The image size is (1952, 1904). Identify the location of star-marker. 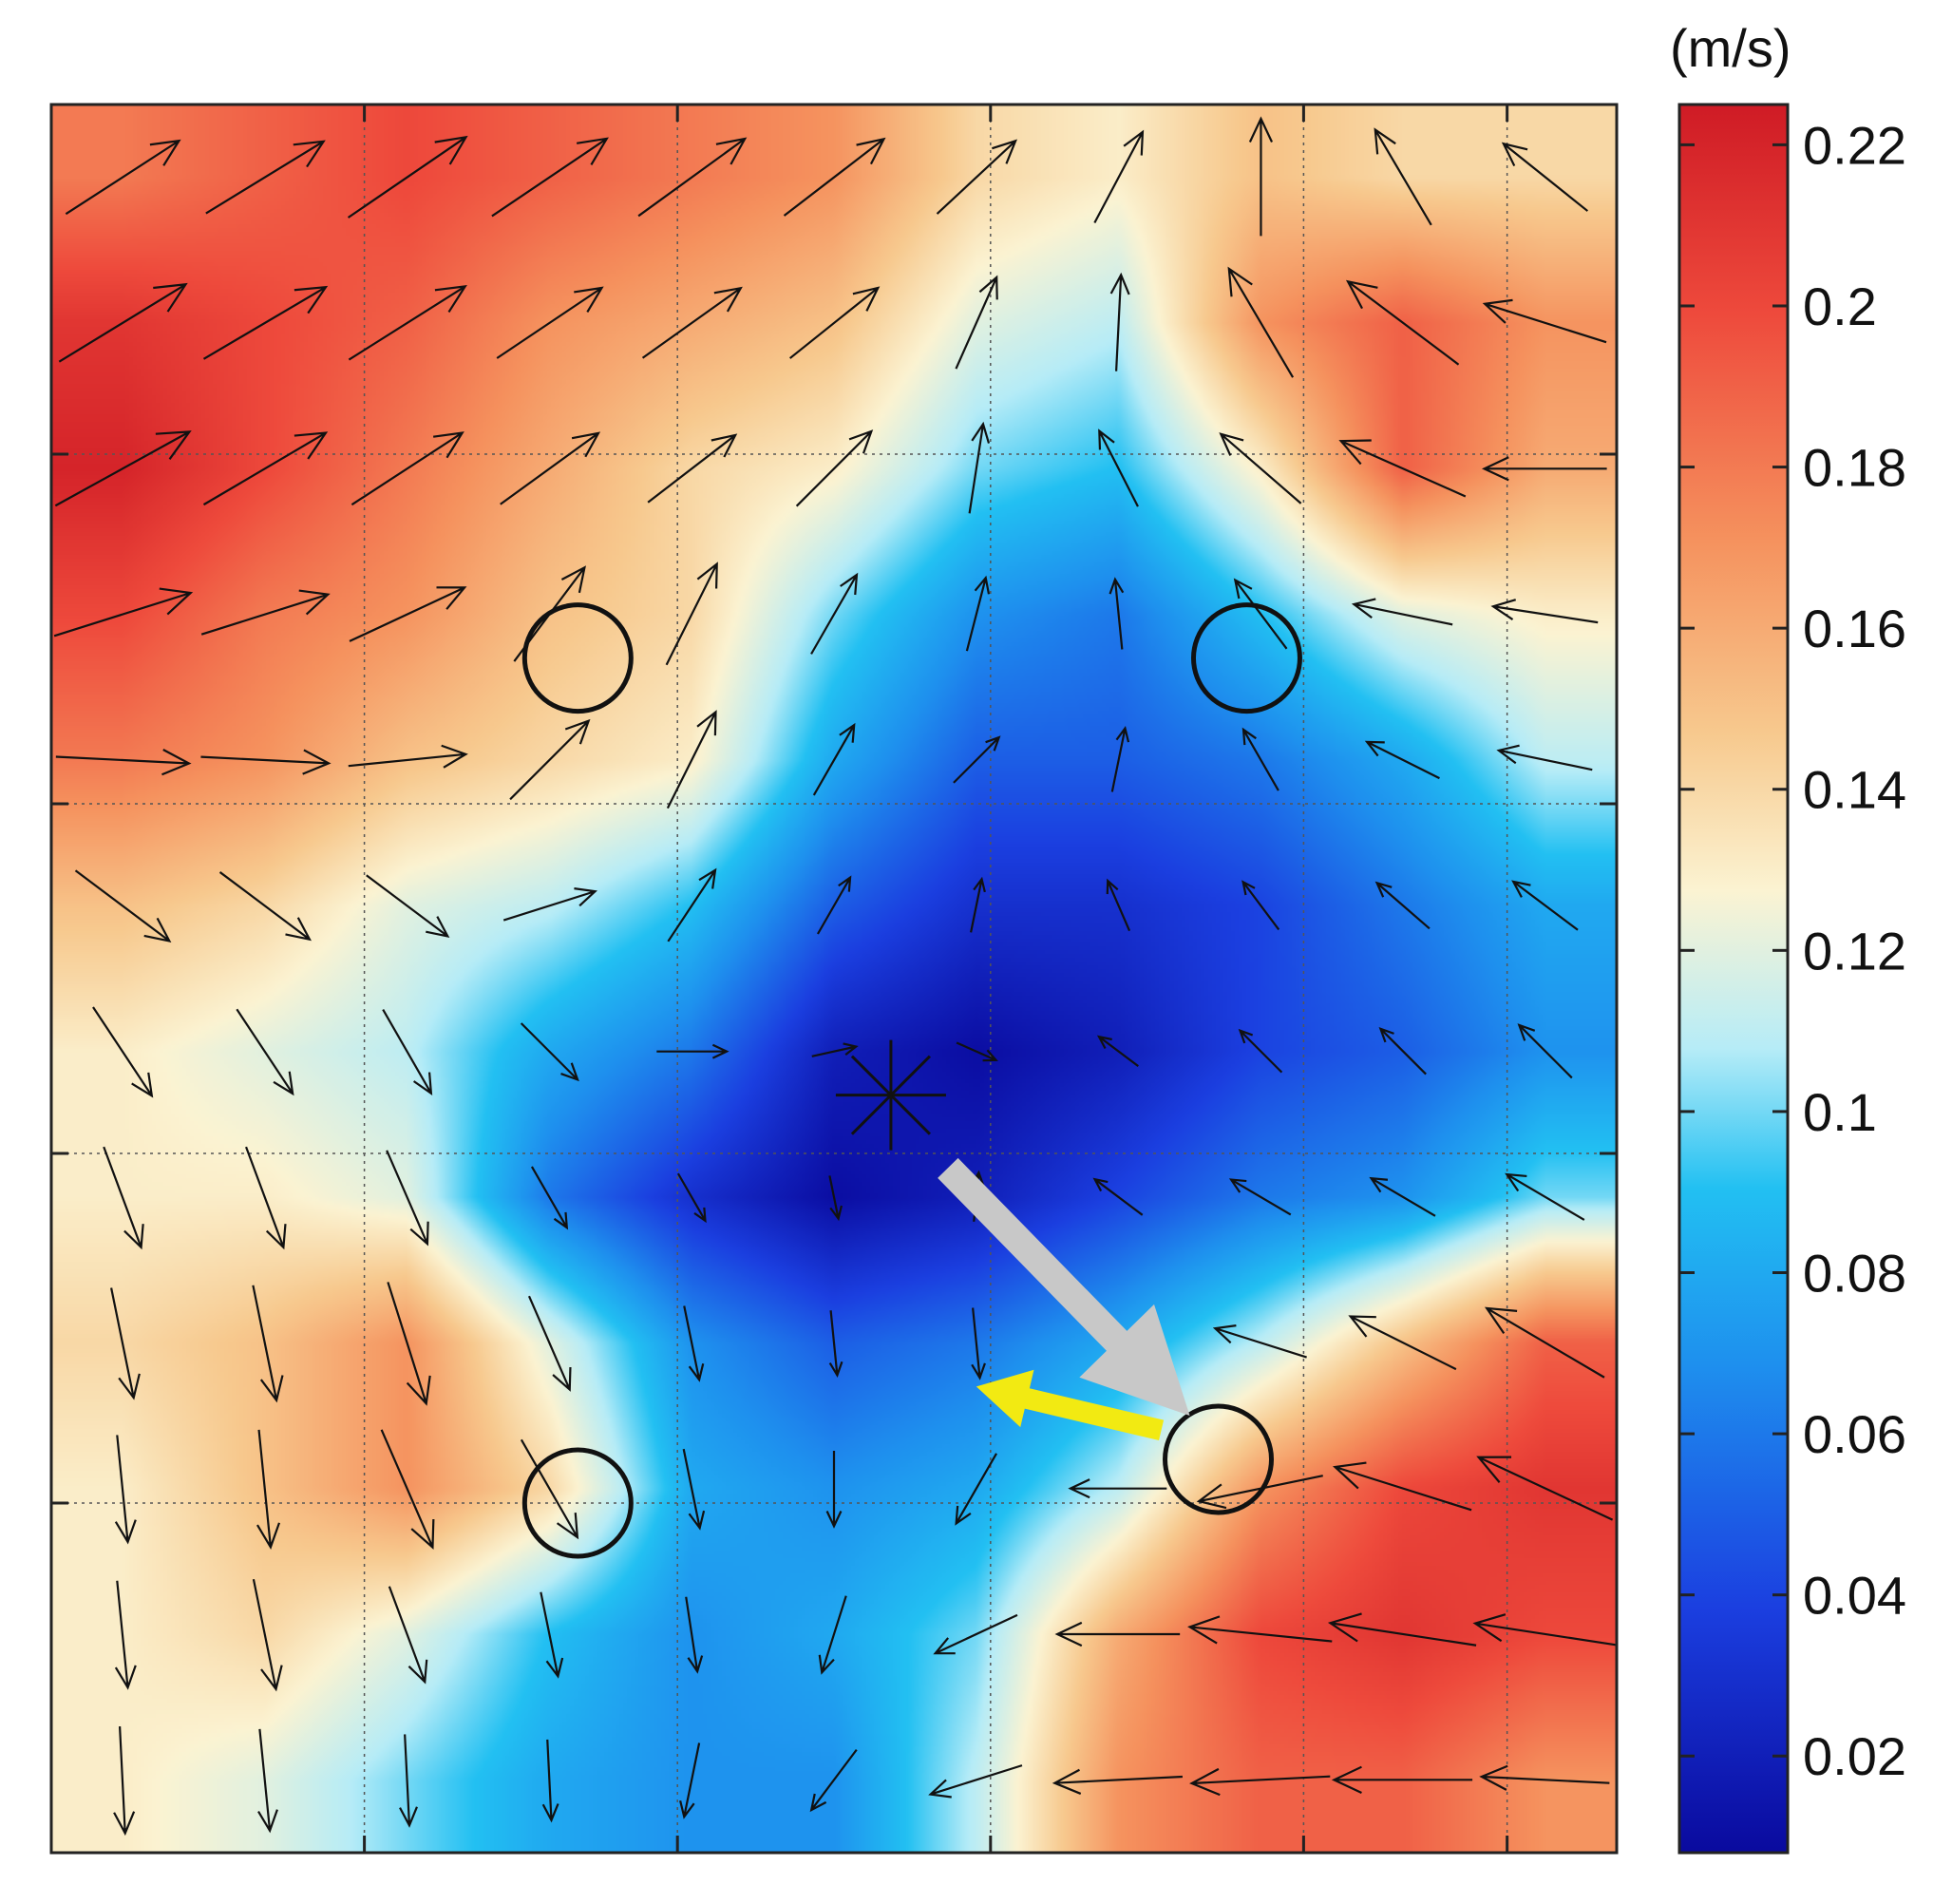
(891, 1095).